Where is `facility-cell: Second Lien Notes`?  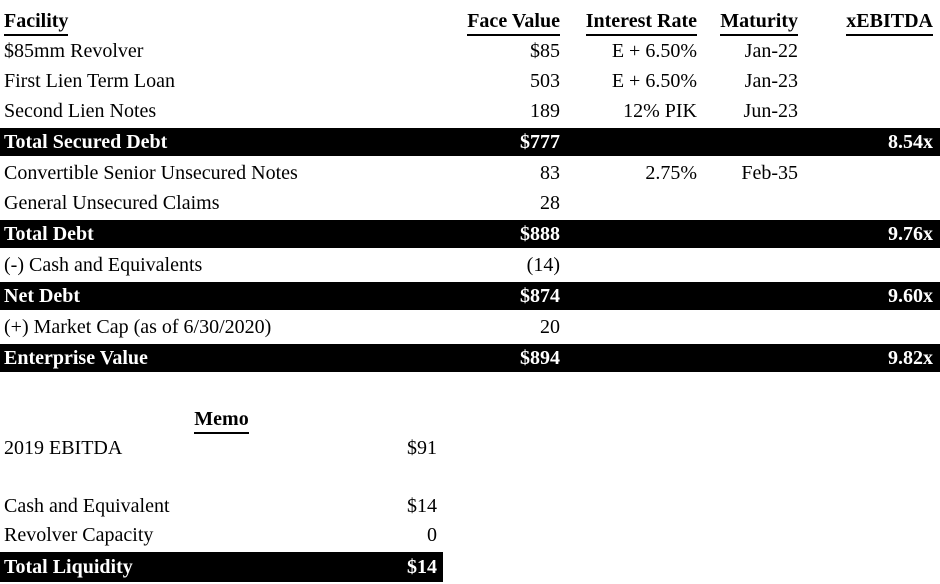
facility-cell: Second Lien Notes is located at coordinates (80, 111).